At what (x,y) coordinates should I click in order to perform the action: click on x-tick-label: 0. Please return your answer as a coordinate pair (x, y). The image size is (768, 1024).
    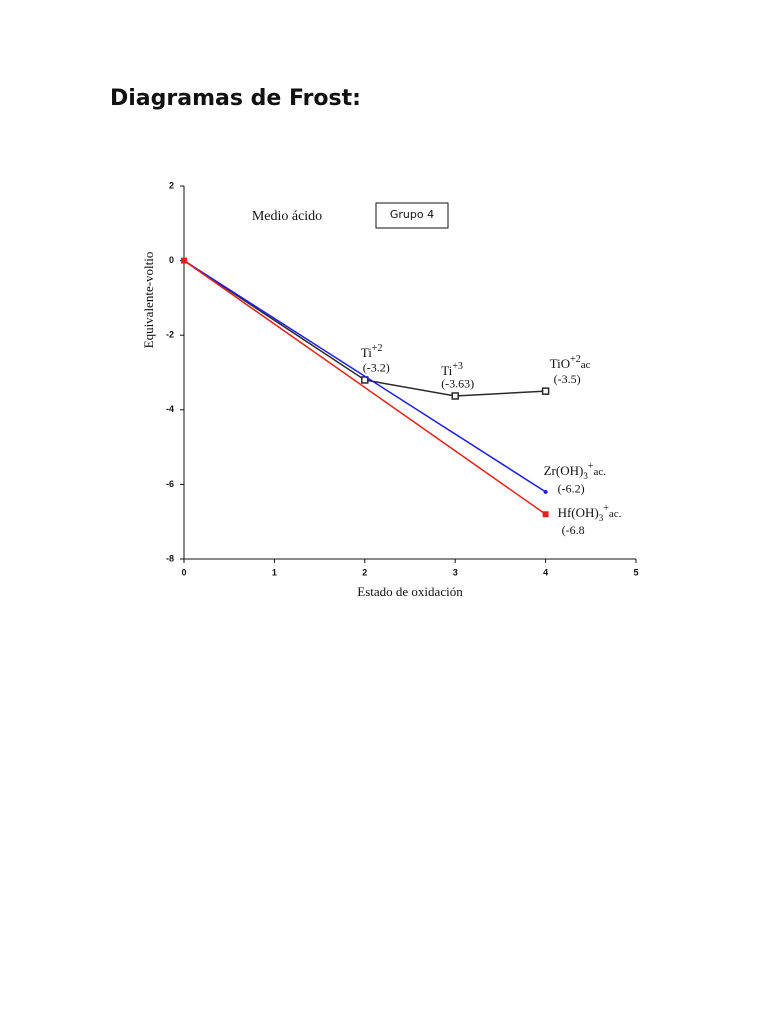
    Looking at the image, I should click on (183, 572).